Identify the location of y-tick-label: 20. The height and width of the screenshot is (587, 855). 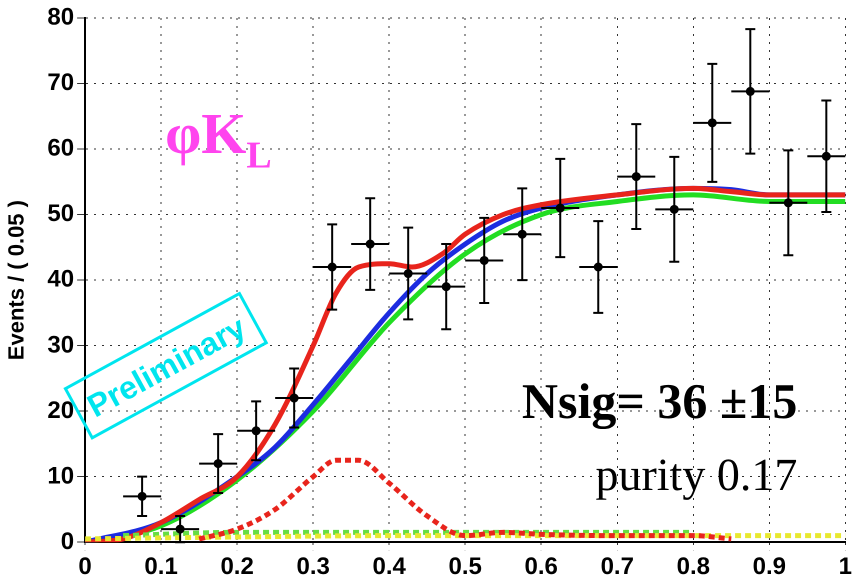
(60, 410).